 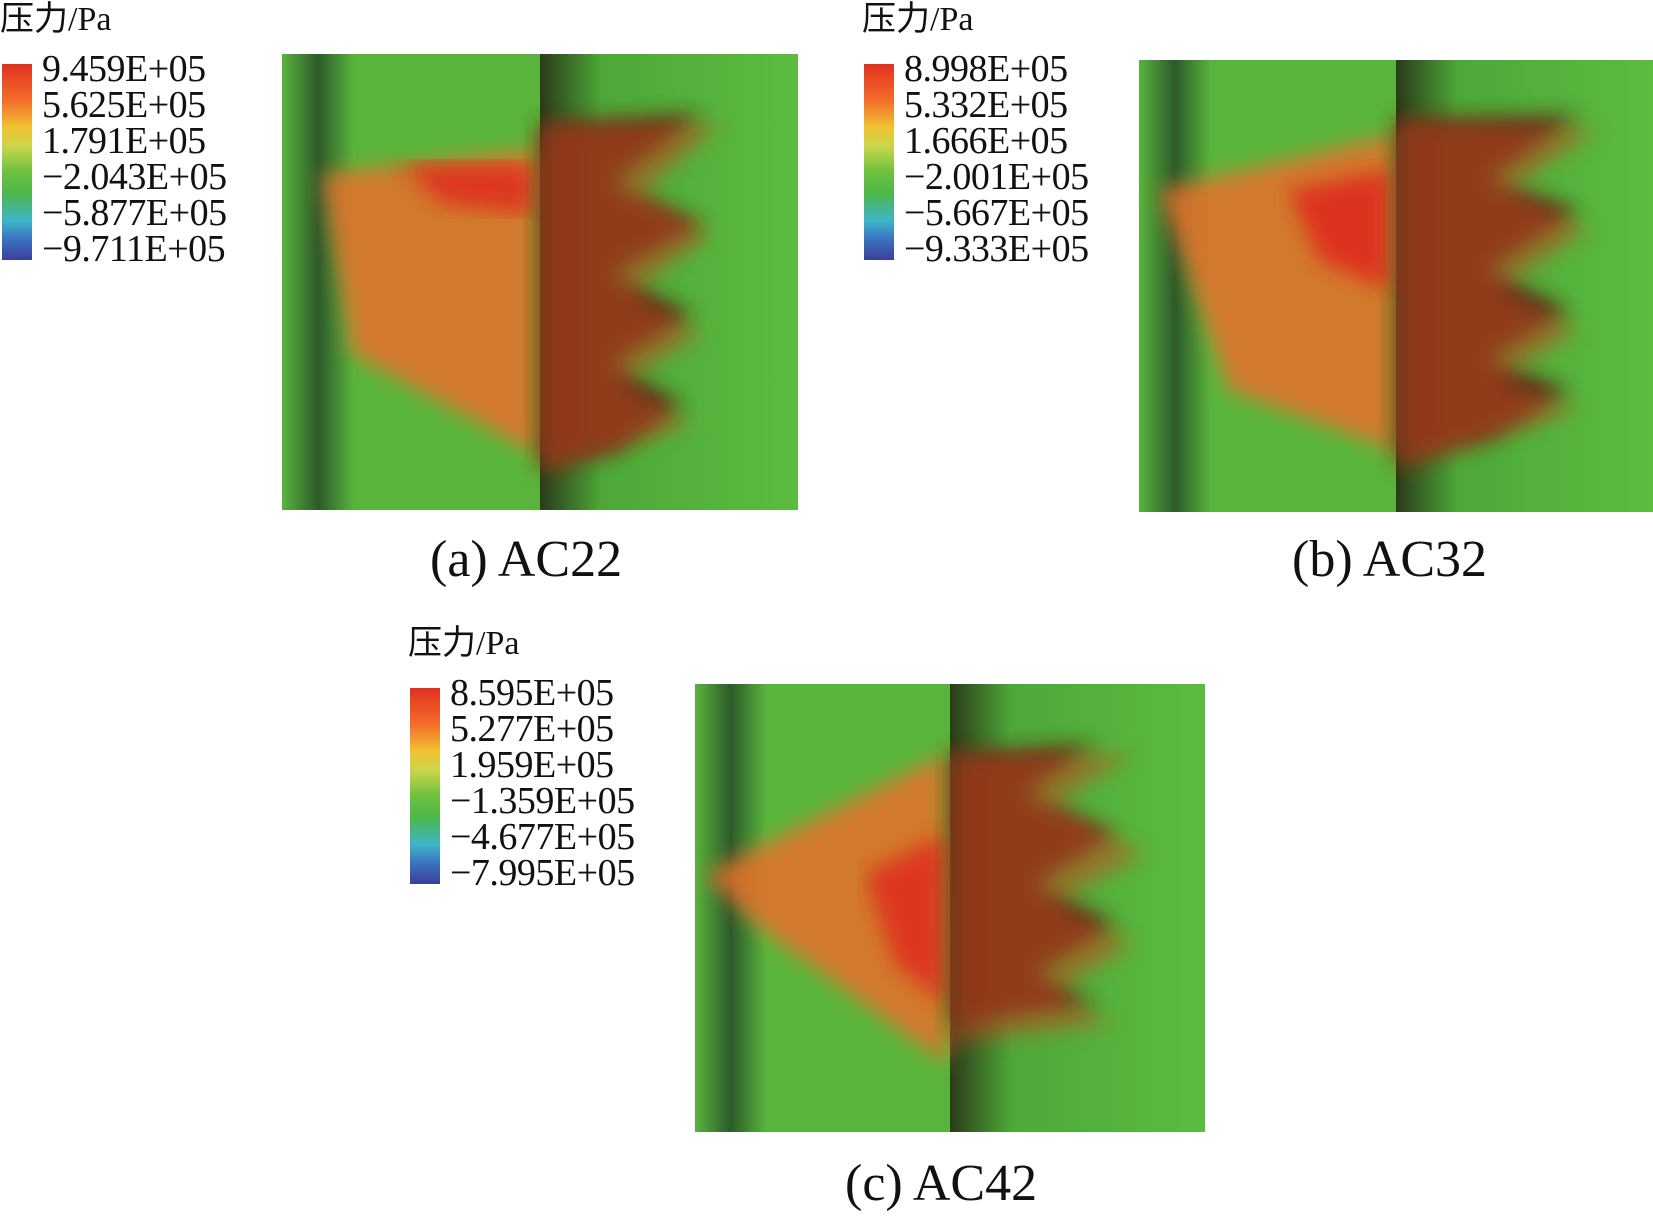 I want to click on legend-title-b: 压力/Pa, so click(x=918, y=19).